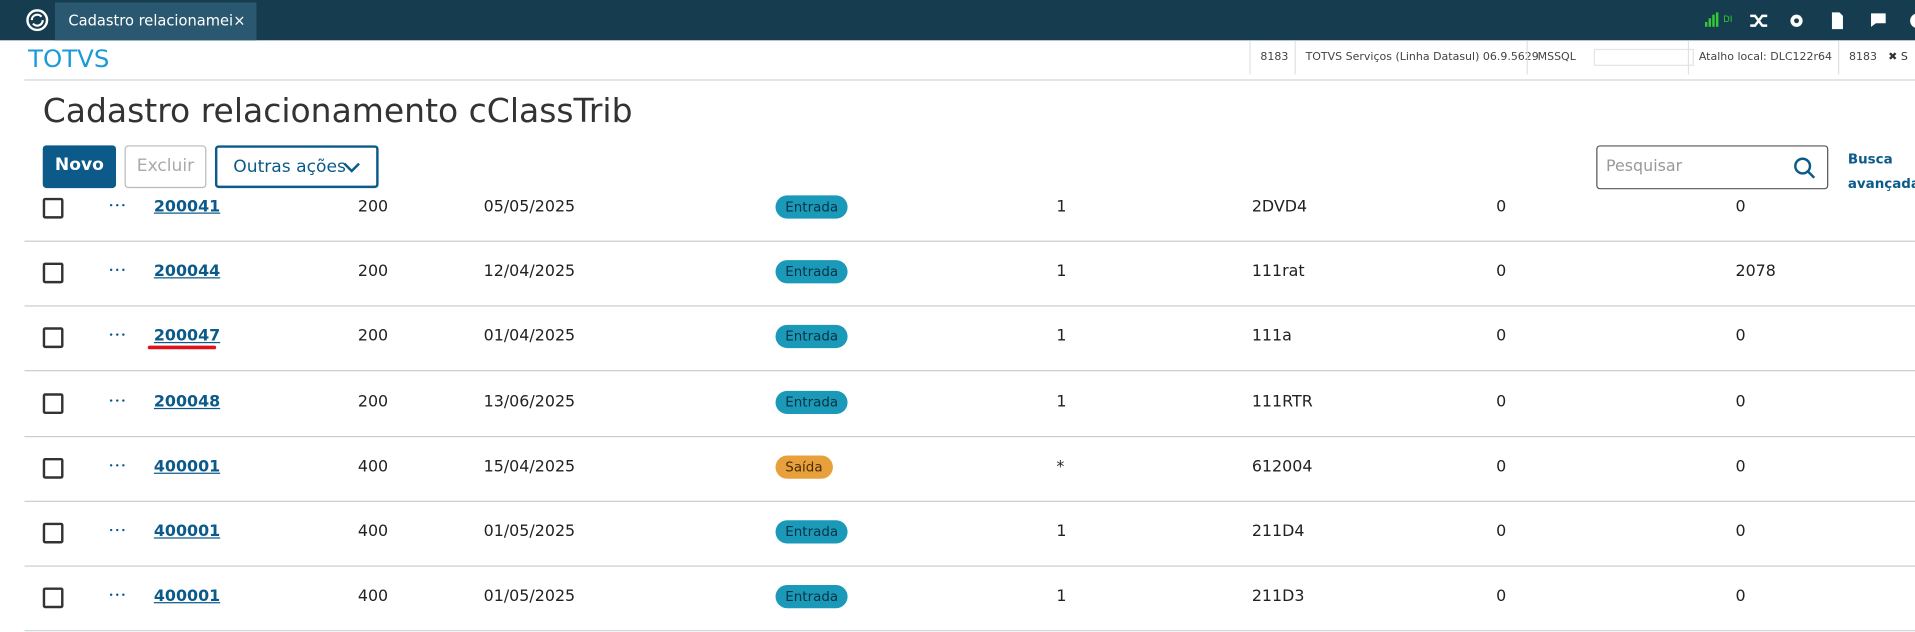  What do you see at coordinates (165, 167) in the screenshot?
I see `delete-button: Excluir` at bounding box center [165, 167].